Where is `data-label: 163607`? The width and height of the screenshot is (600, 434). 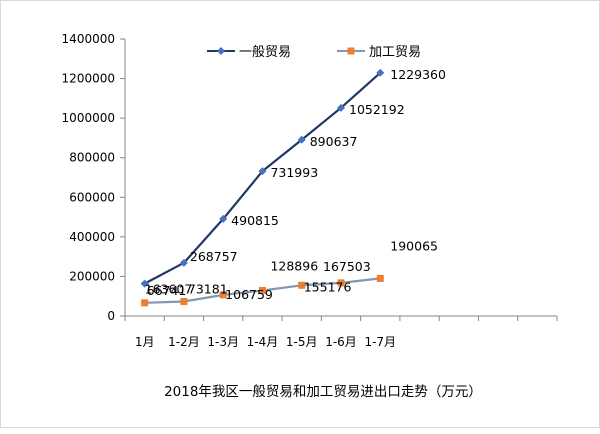 data-label: 163607 is located at coordinates (169, 289).